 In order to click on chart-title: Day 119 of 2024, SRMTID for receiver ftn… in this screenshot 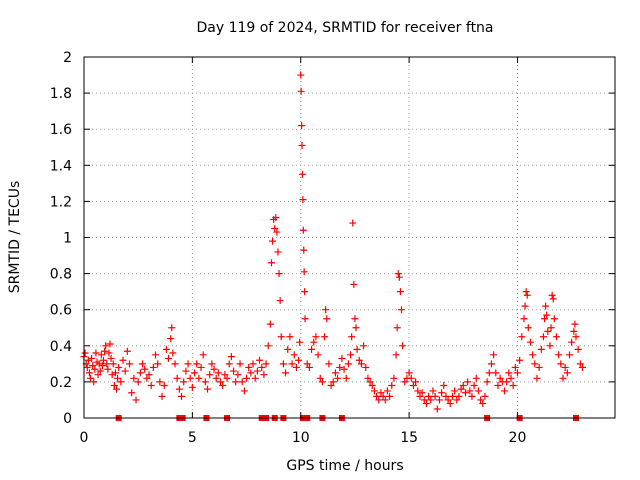, I will do `click(344, 28)`.